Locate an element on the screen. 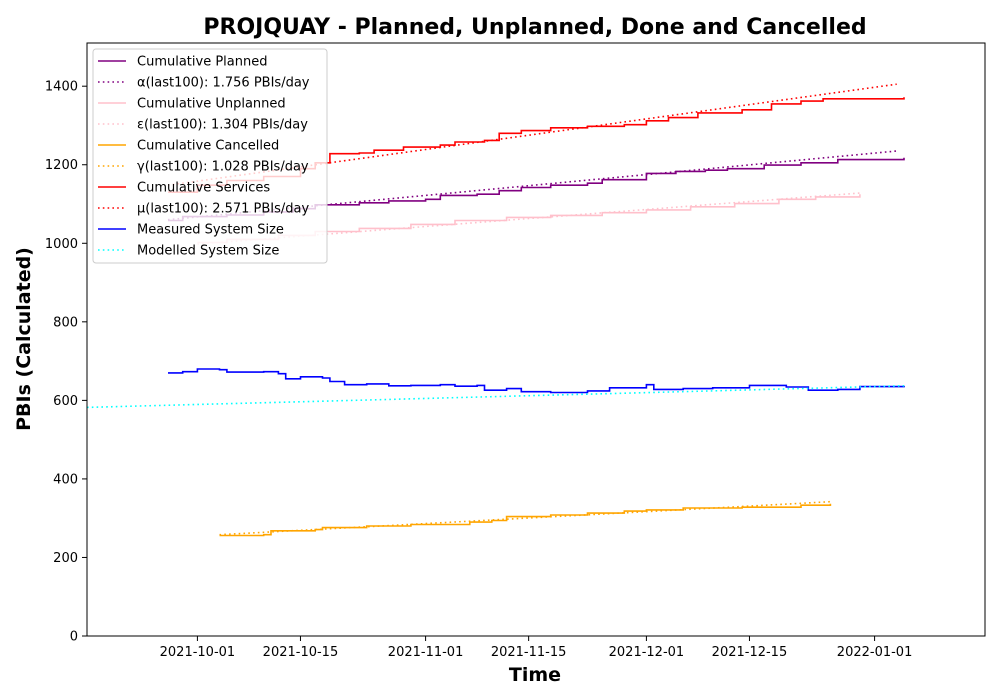 Image resolution: width=1000 pixels, height=700 pixels. legend-entry-modelled-system-size: Modelled System Size is located at coordinates (208, 251).